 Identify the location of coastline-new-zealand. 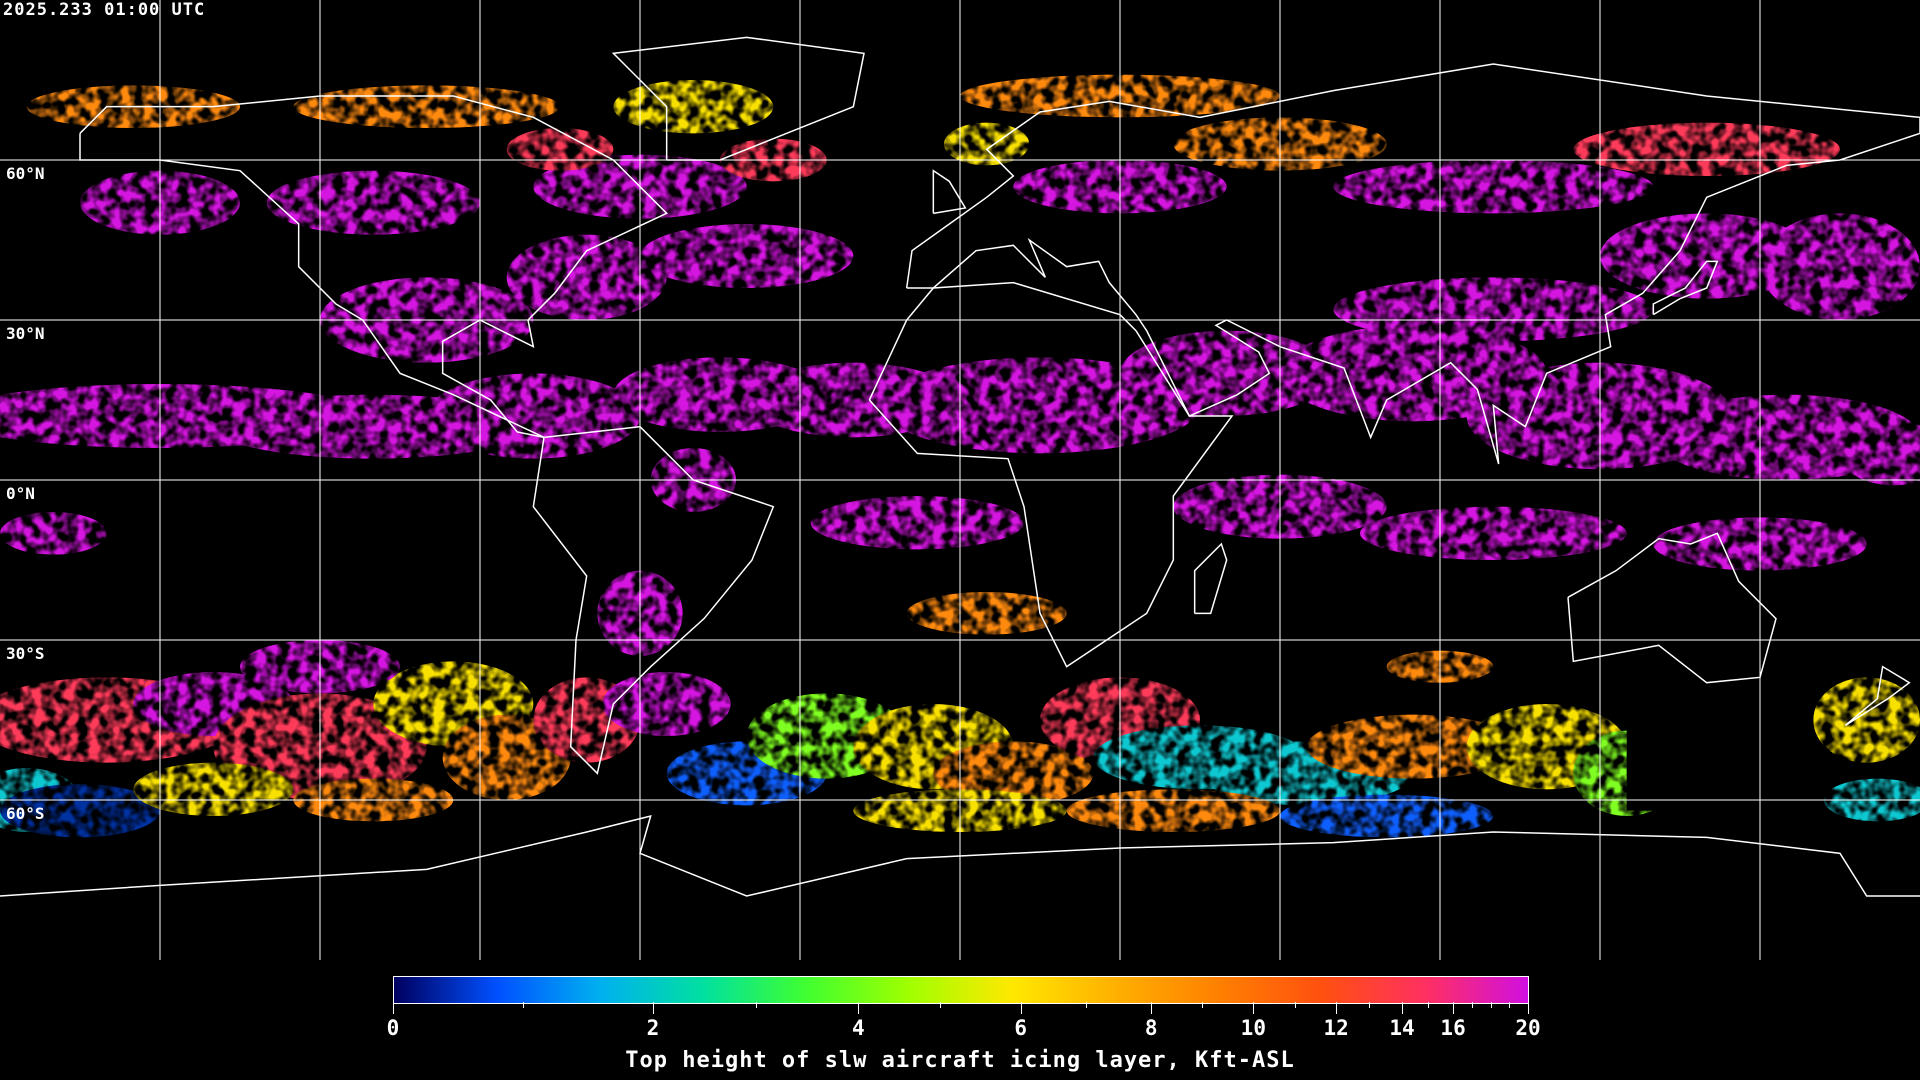
(1877, 695).